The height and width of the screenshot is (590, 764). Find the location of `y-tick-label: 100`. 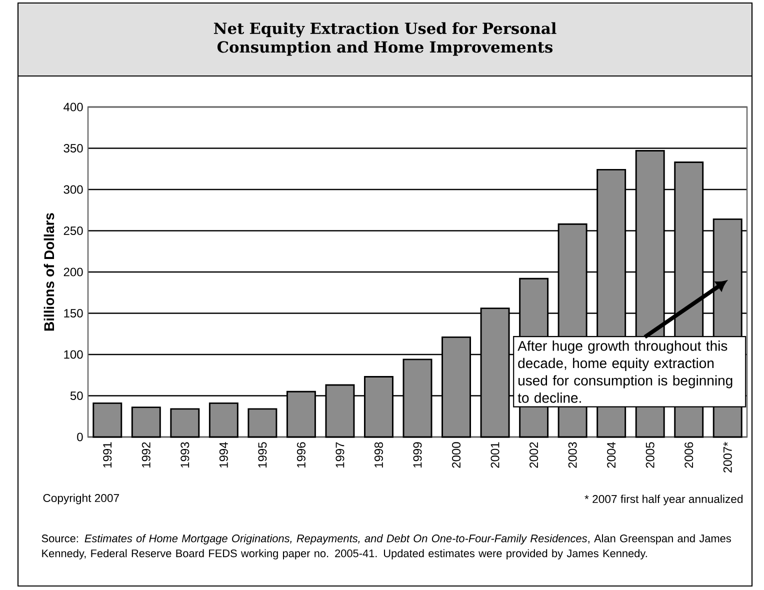

y-tick-label: 100 is located at coordinates (73, 354).